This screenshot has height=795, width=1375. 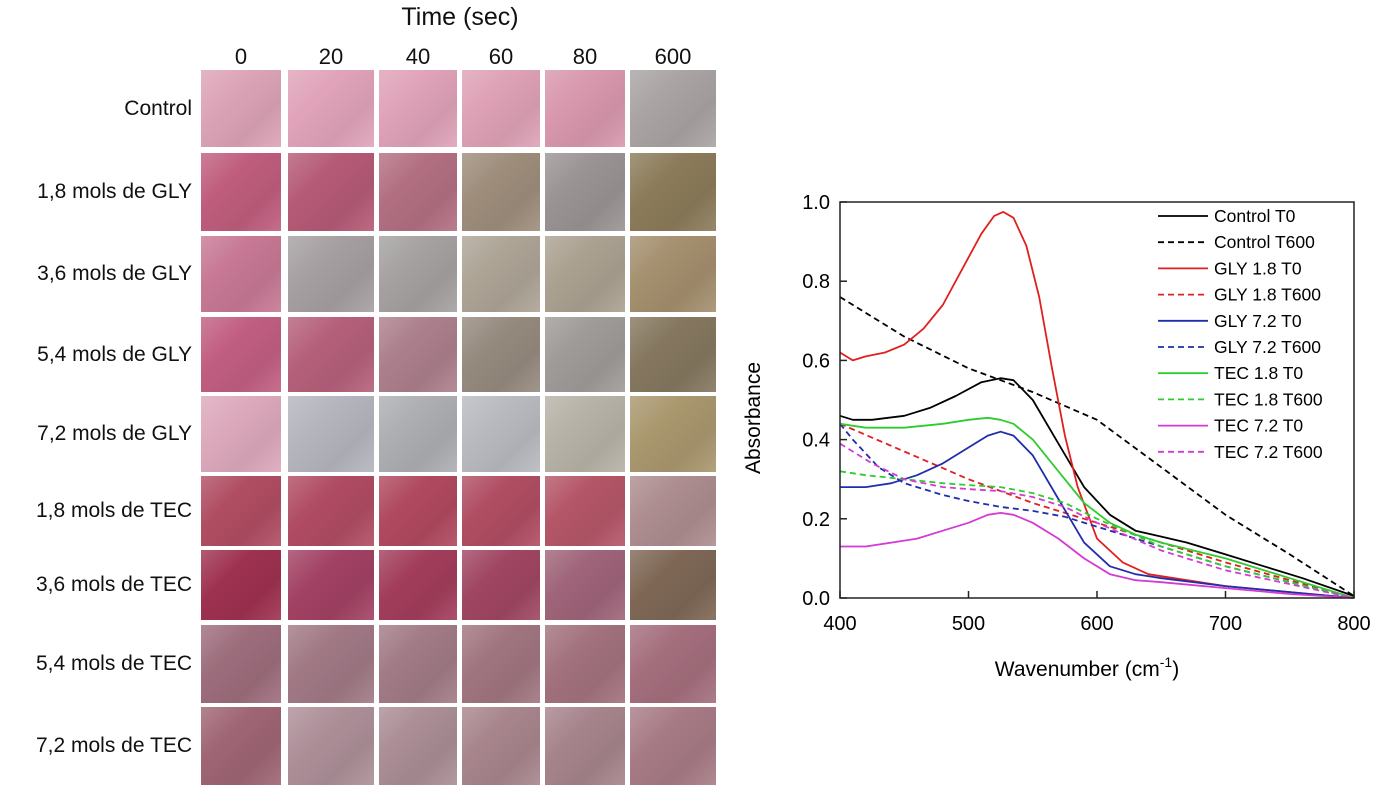 What do you see at coordinates (460, 17) in the screenshot?
I see `grid-title: Time (sec)` at bounding box center [460, 17].